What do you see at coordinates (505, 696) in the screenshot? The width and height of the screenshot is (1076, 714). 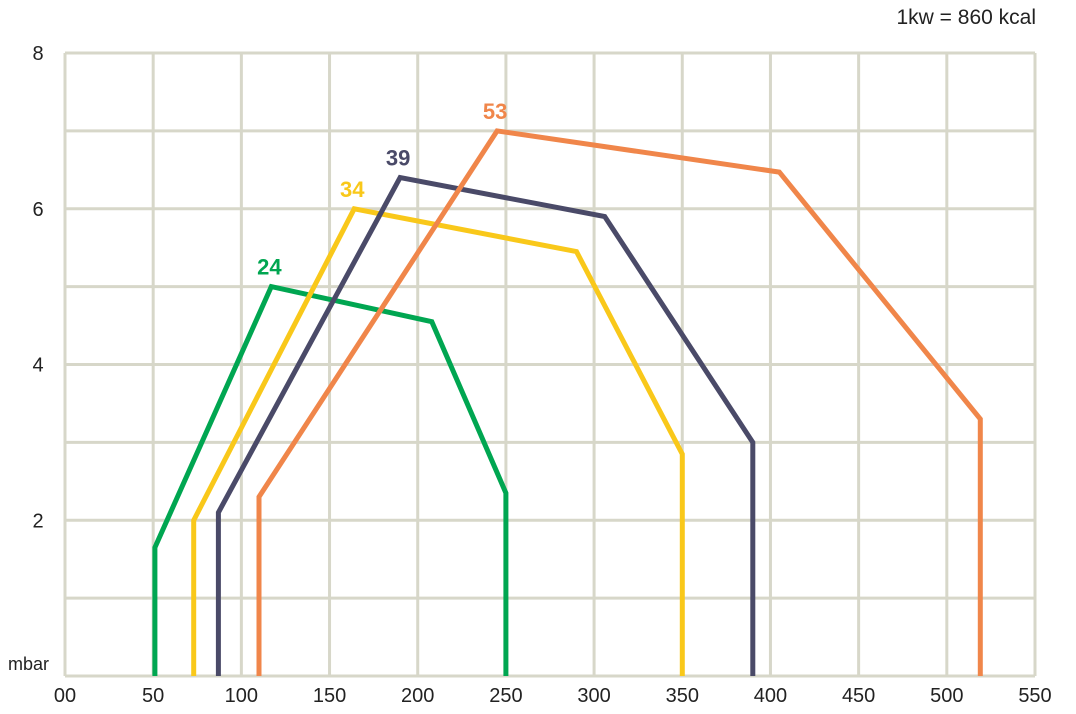 I see `x-tick-label: 250` at bounding box center [505, 696].